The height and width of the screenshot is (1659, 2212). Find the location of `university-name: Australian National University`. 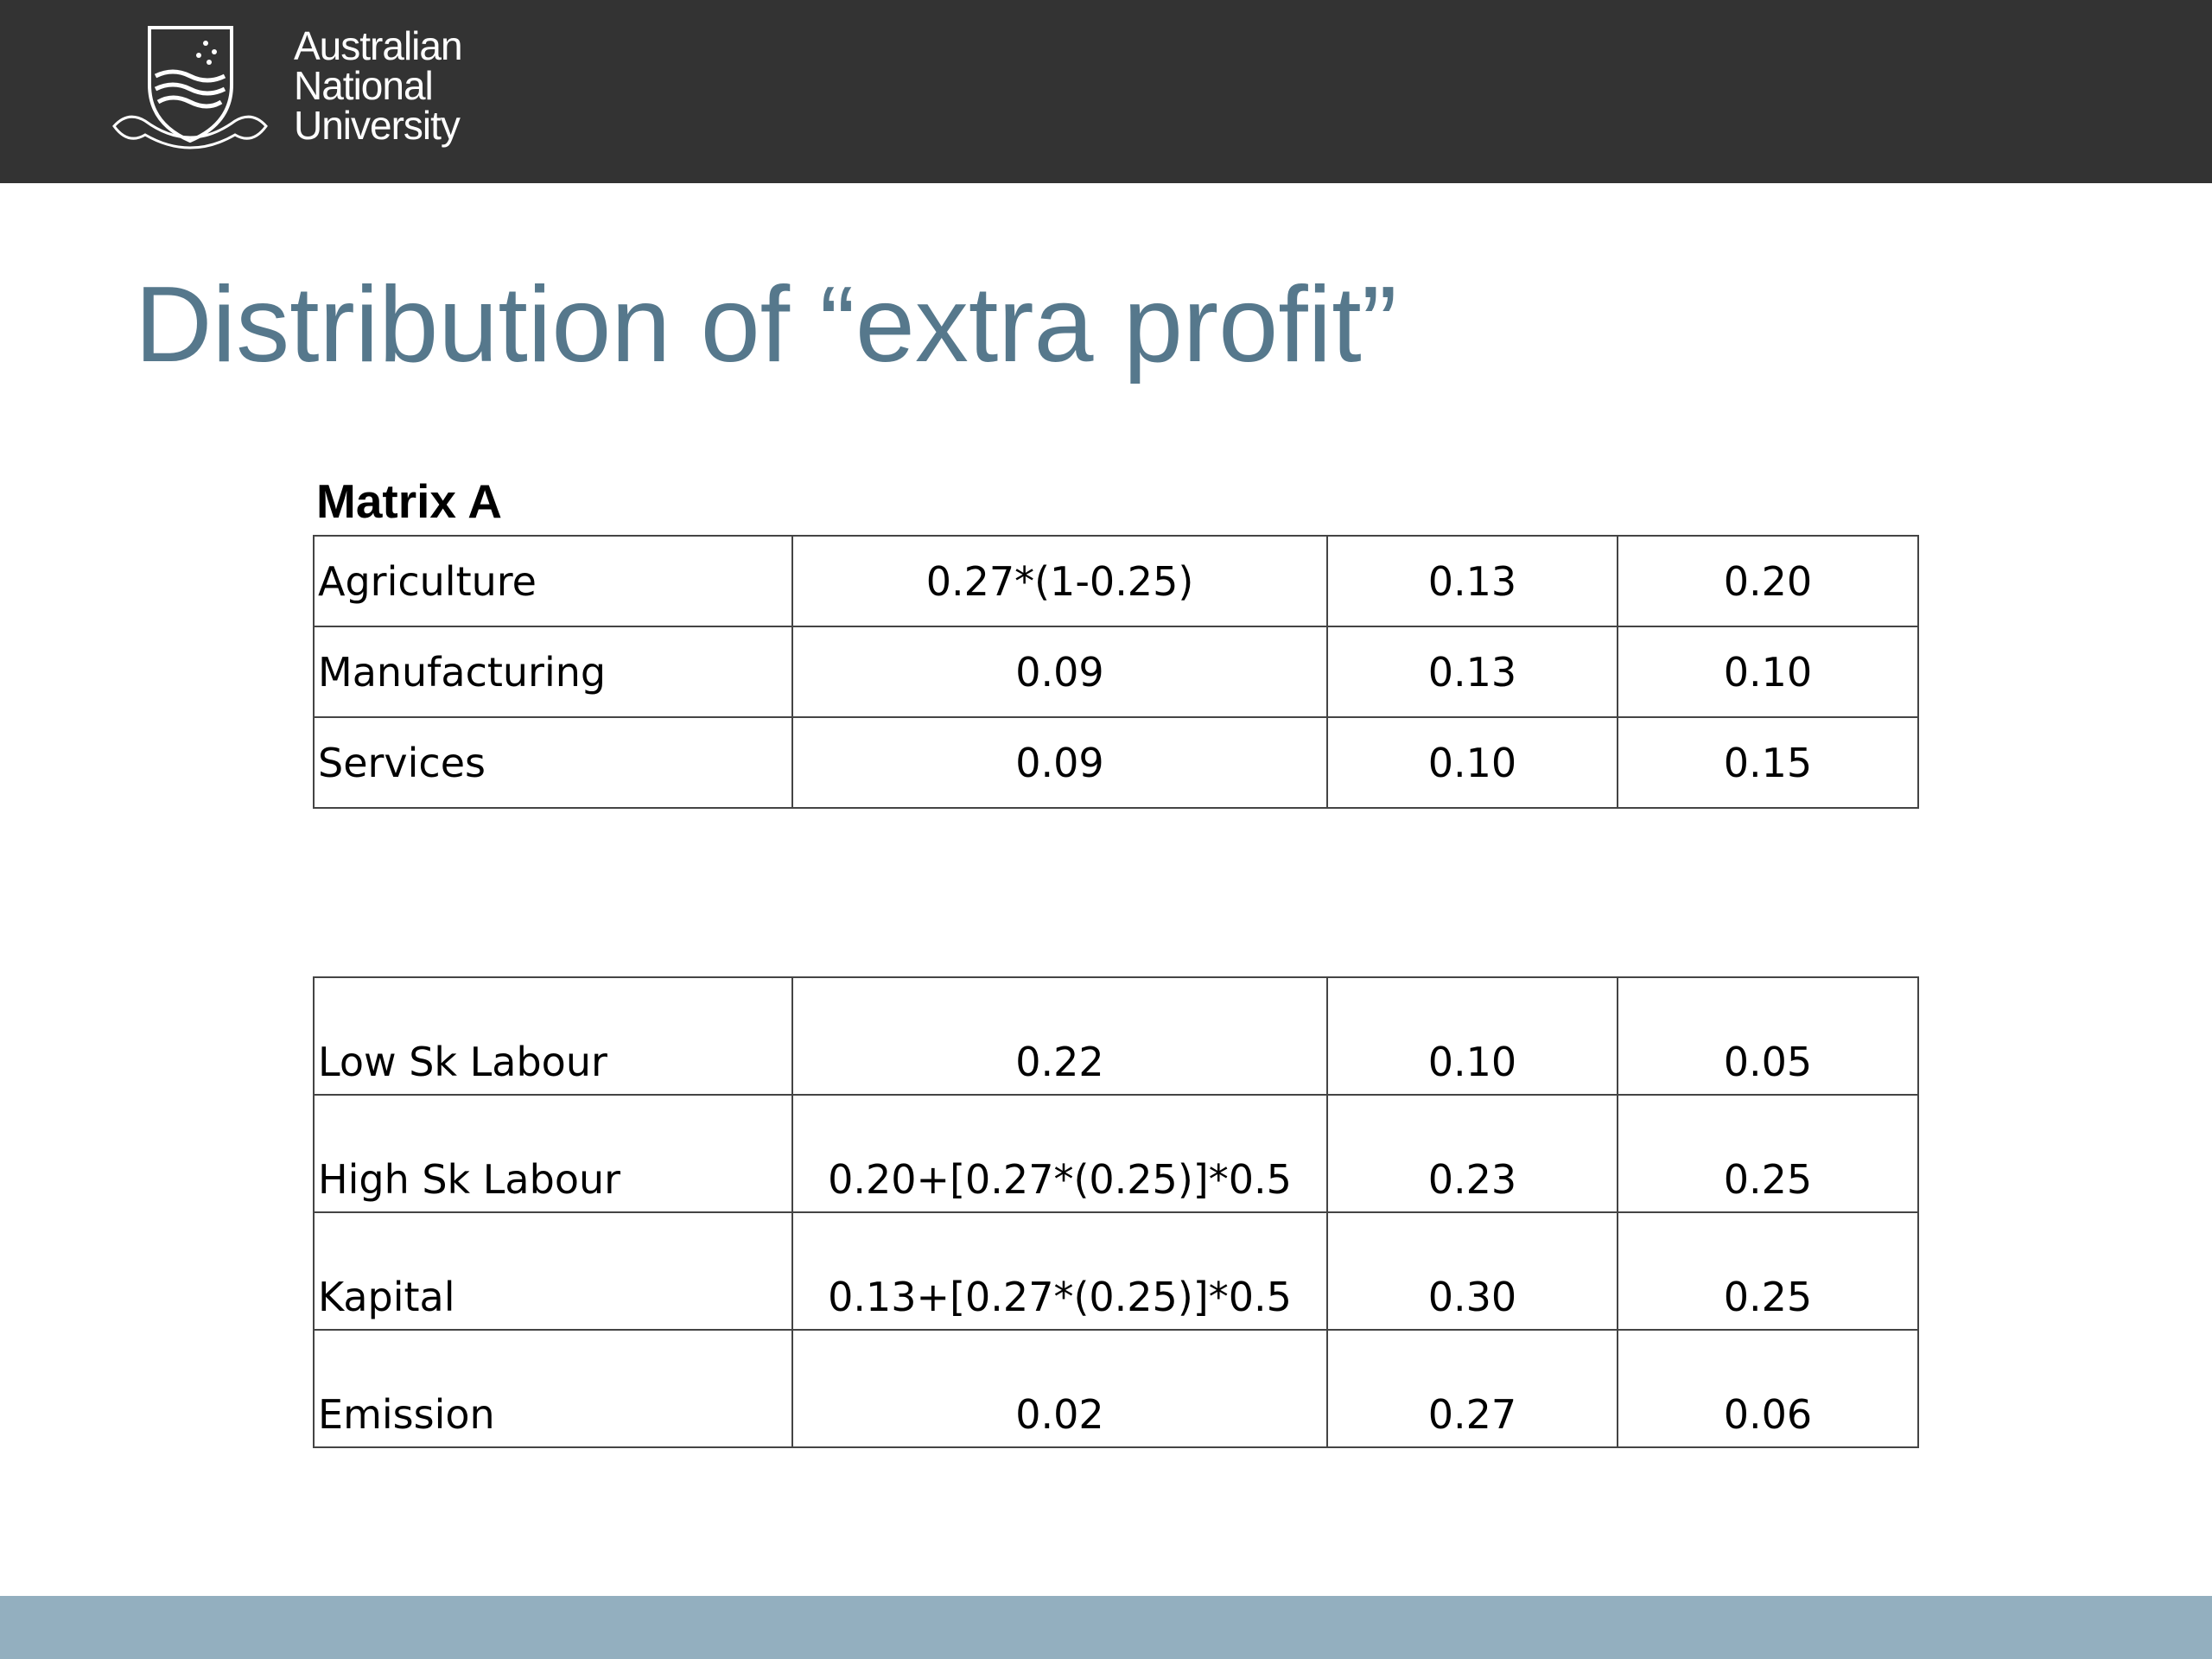

university-name: Australian National University is located at coordinates (378, 85).